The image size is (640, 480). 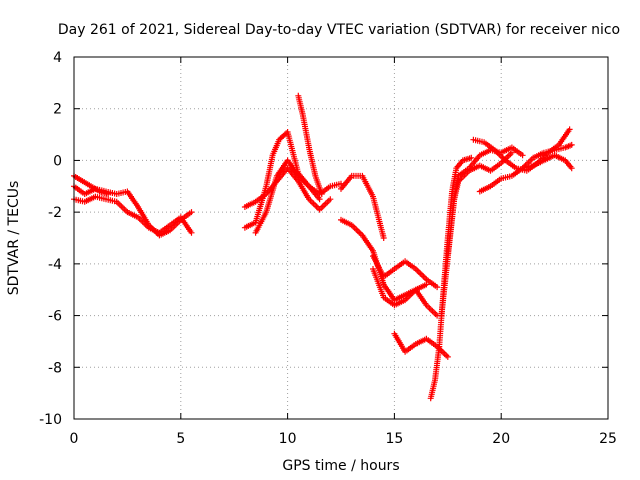 I want to click on y-tick-label: 0, so click(x=57, y=161).